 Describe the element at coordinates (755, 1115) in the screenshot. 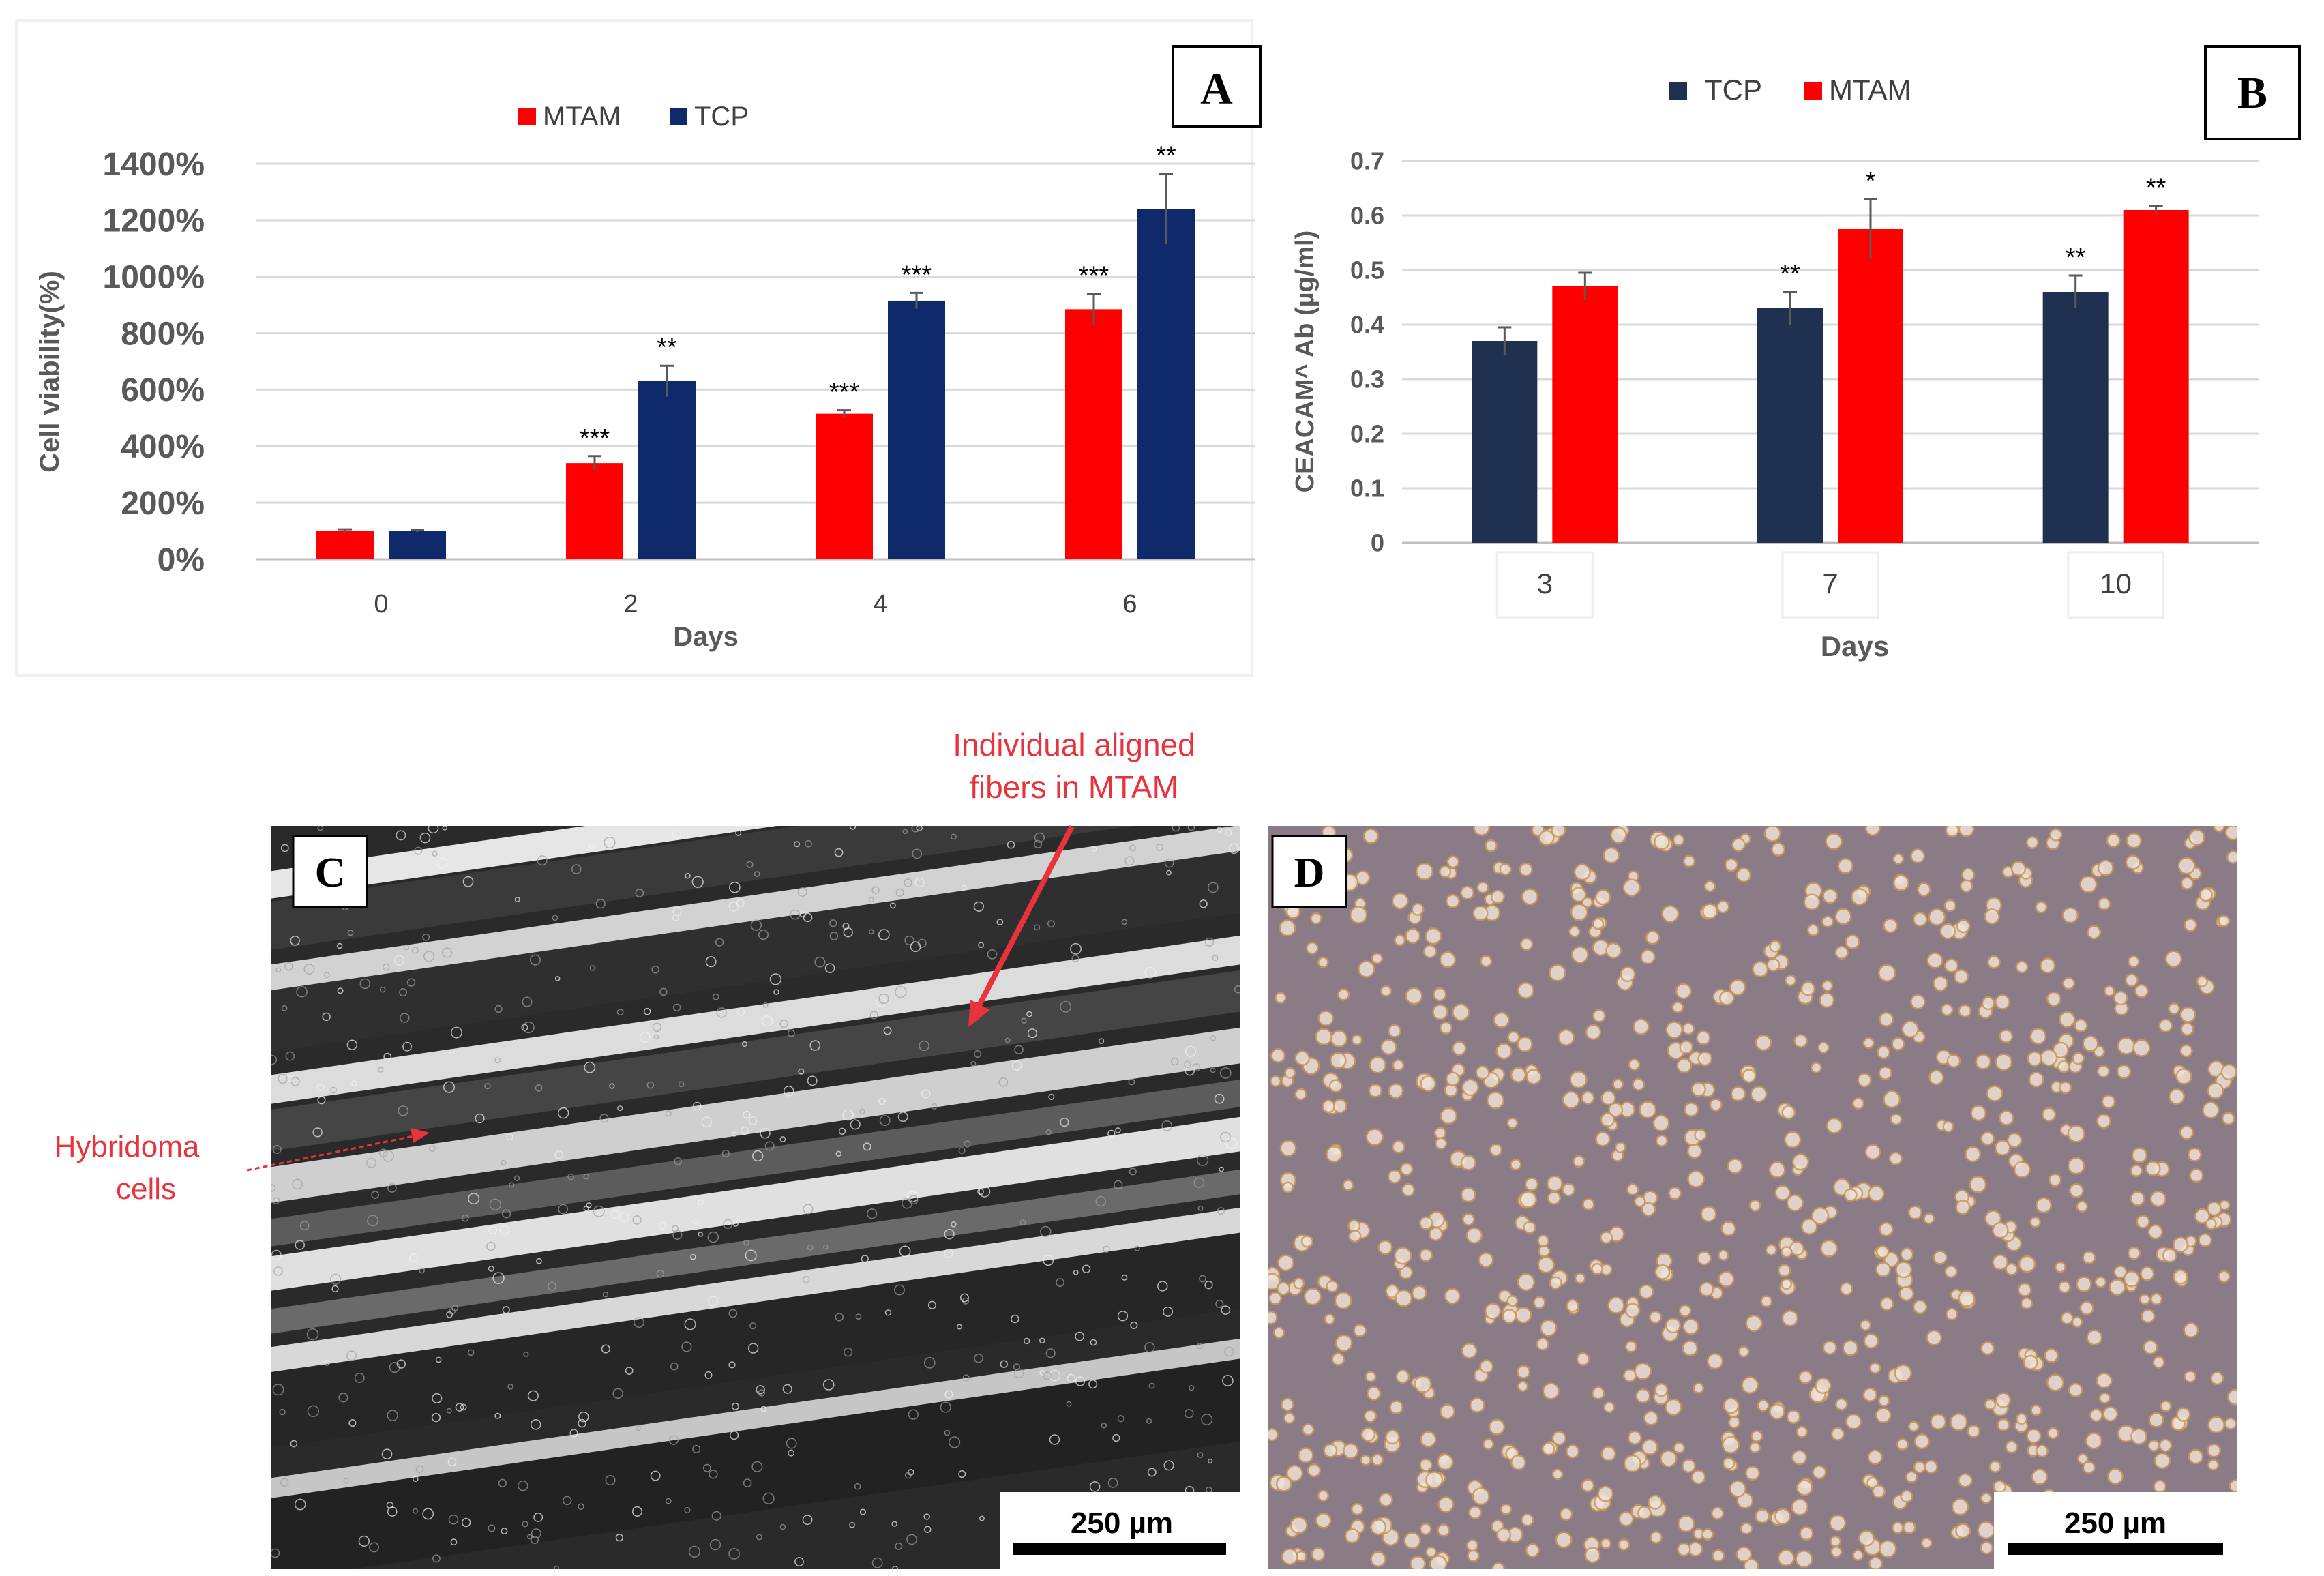

I see `panel-c-fiber` at that location.